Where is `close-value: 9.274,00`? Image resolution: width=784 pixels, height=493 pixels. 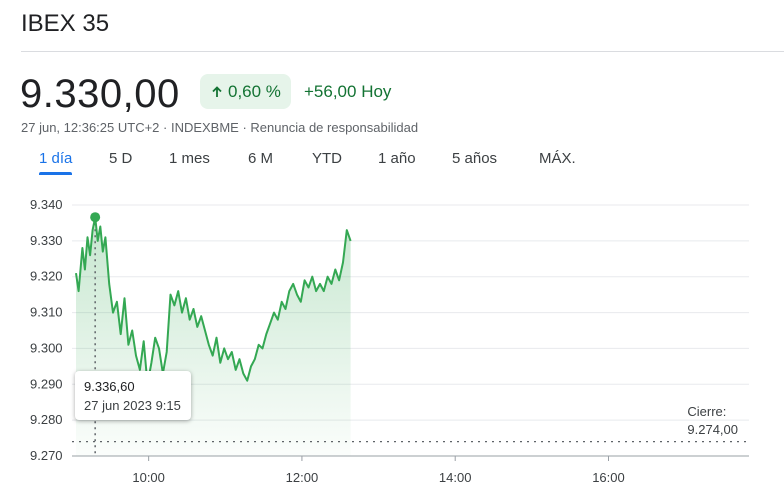 close-value: 9.274,00 is located at coordinates (712, 429).